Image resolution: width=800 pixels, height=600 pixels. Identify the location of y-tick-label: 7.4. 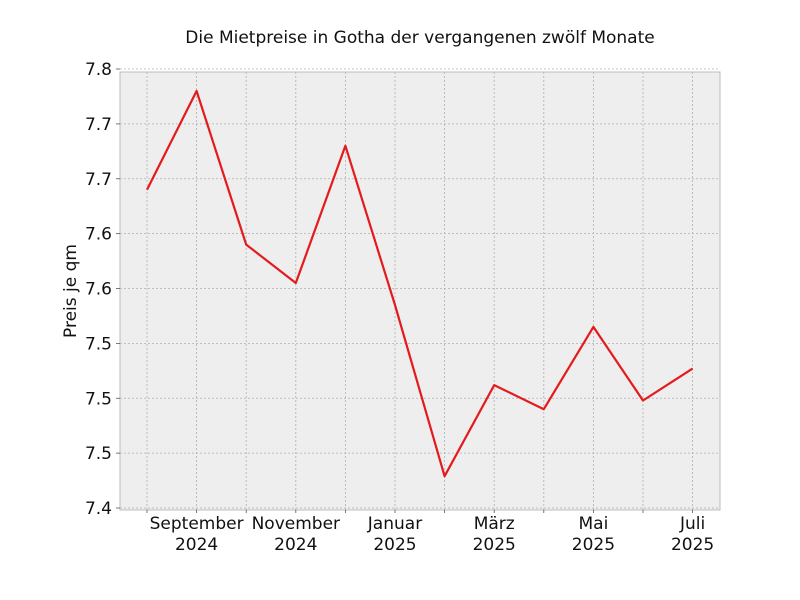
(98, 509).